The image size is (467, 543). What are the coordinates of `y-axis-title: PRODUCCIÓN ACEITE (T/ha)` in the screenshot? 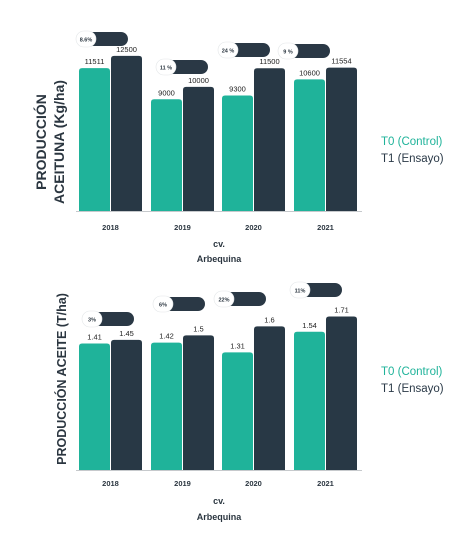 It's located at (61, 379).